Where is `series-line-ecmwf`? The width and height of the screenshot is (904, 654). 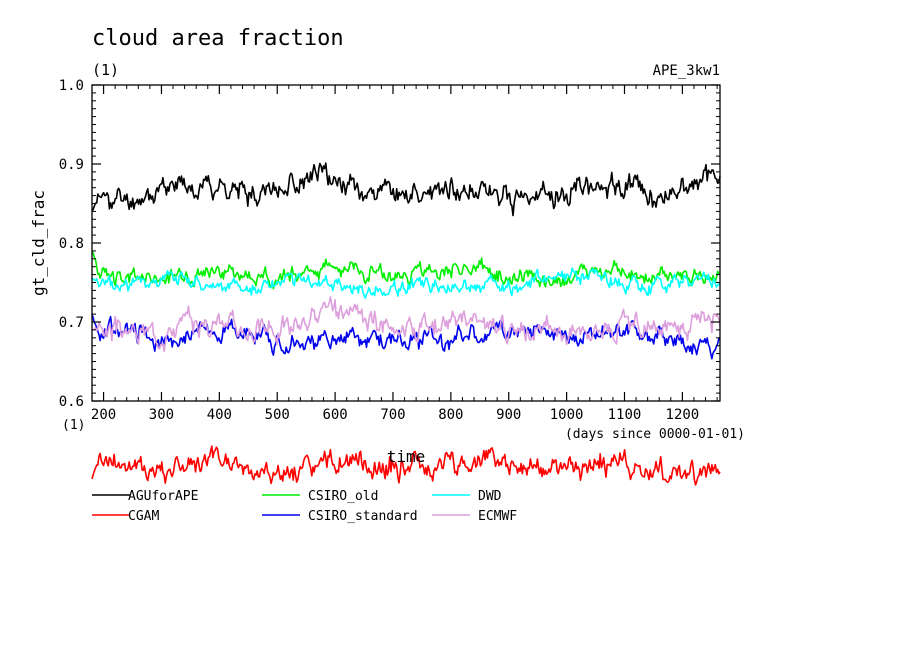
series-line-ecmwf is located at coordinates (406, 324).